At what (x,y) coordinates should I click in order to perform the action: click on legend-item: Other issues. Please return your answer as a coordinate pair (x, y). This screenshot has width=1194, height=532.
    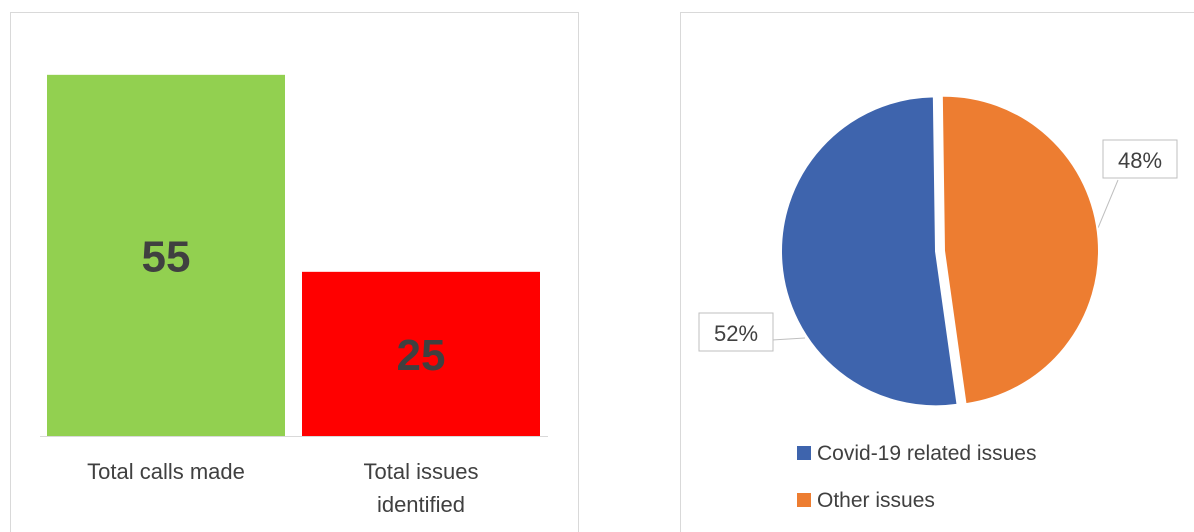
    Looking at the image, I should click on (866, 500).